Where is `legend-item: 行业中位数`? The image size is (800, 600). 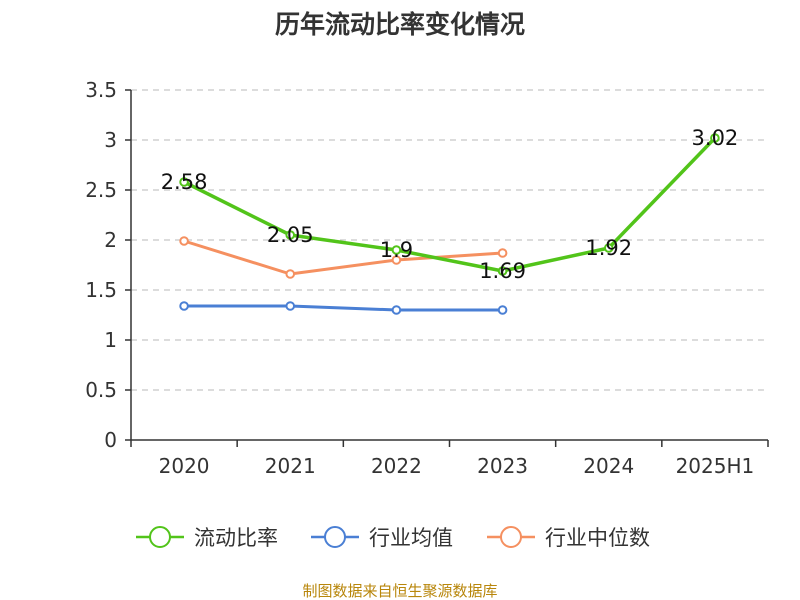 legend-item: 行业中位数 is located at coordinates (568, 538).